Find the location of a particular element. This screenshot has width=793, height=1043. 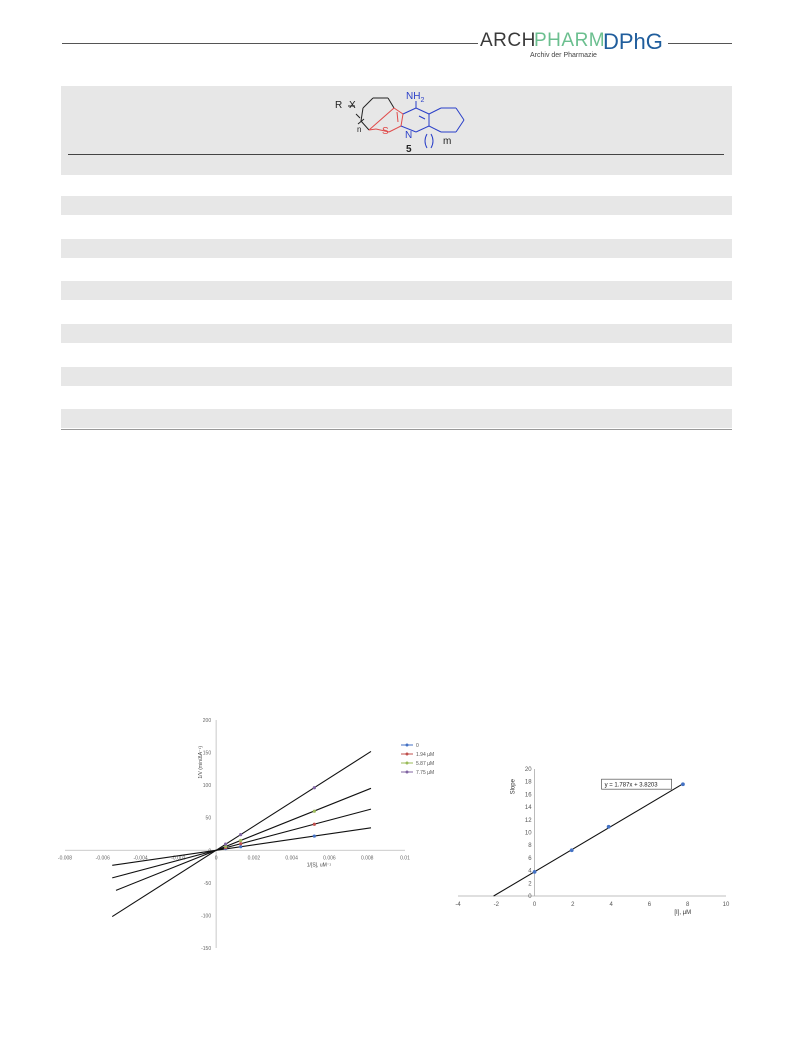

chart1-x-tick-label: 0 is located at coordinates (216, 858).